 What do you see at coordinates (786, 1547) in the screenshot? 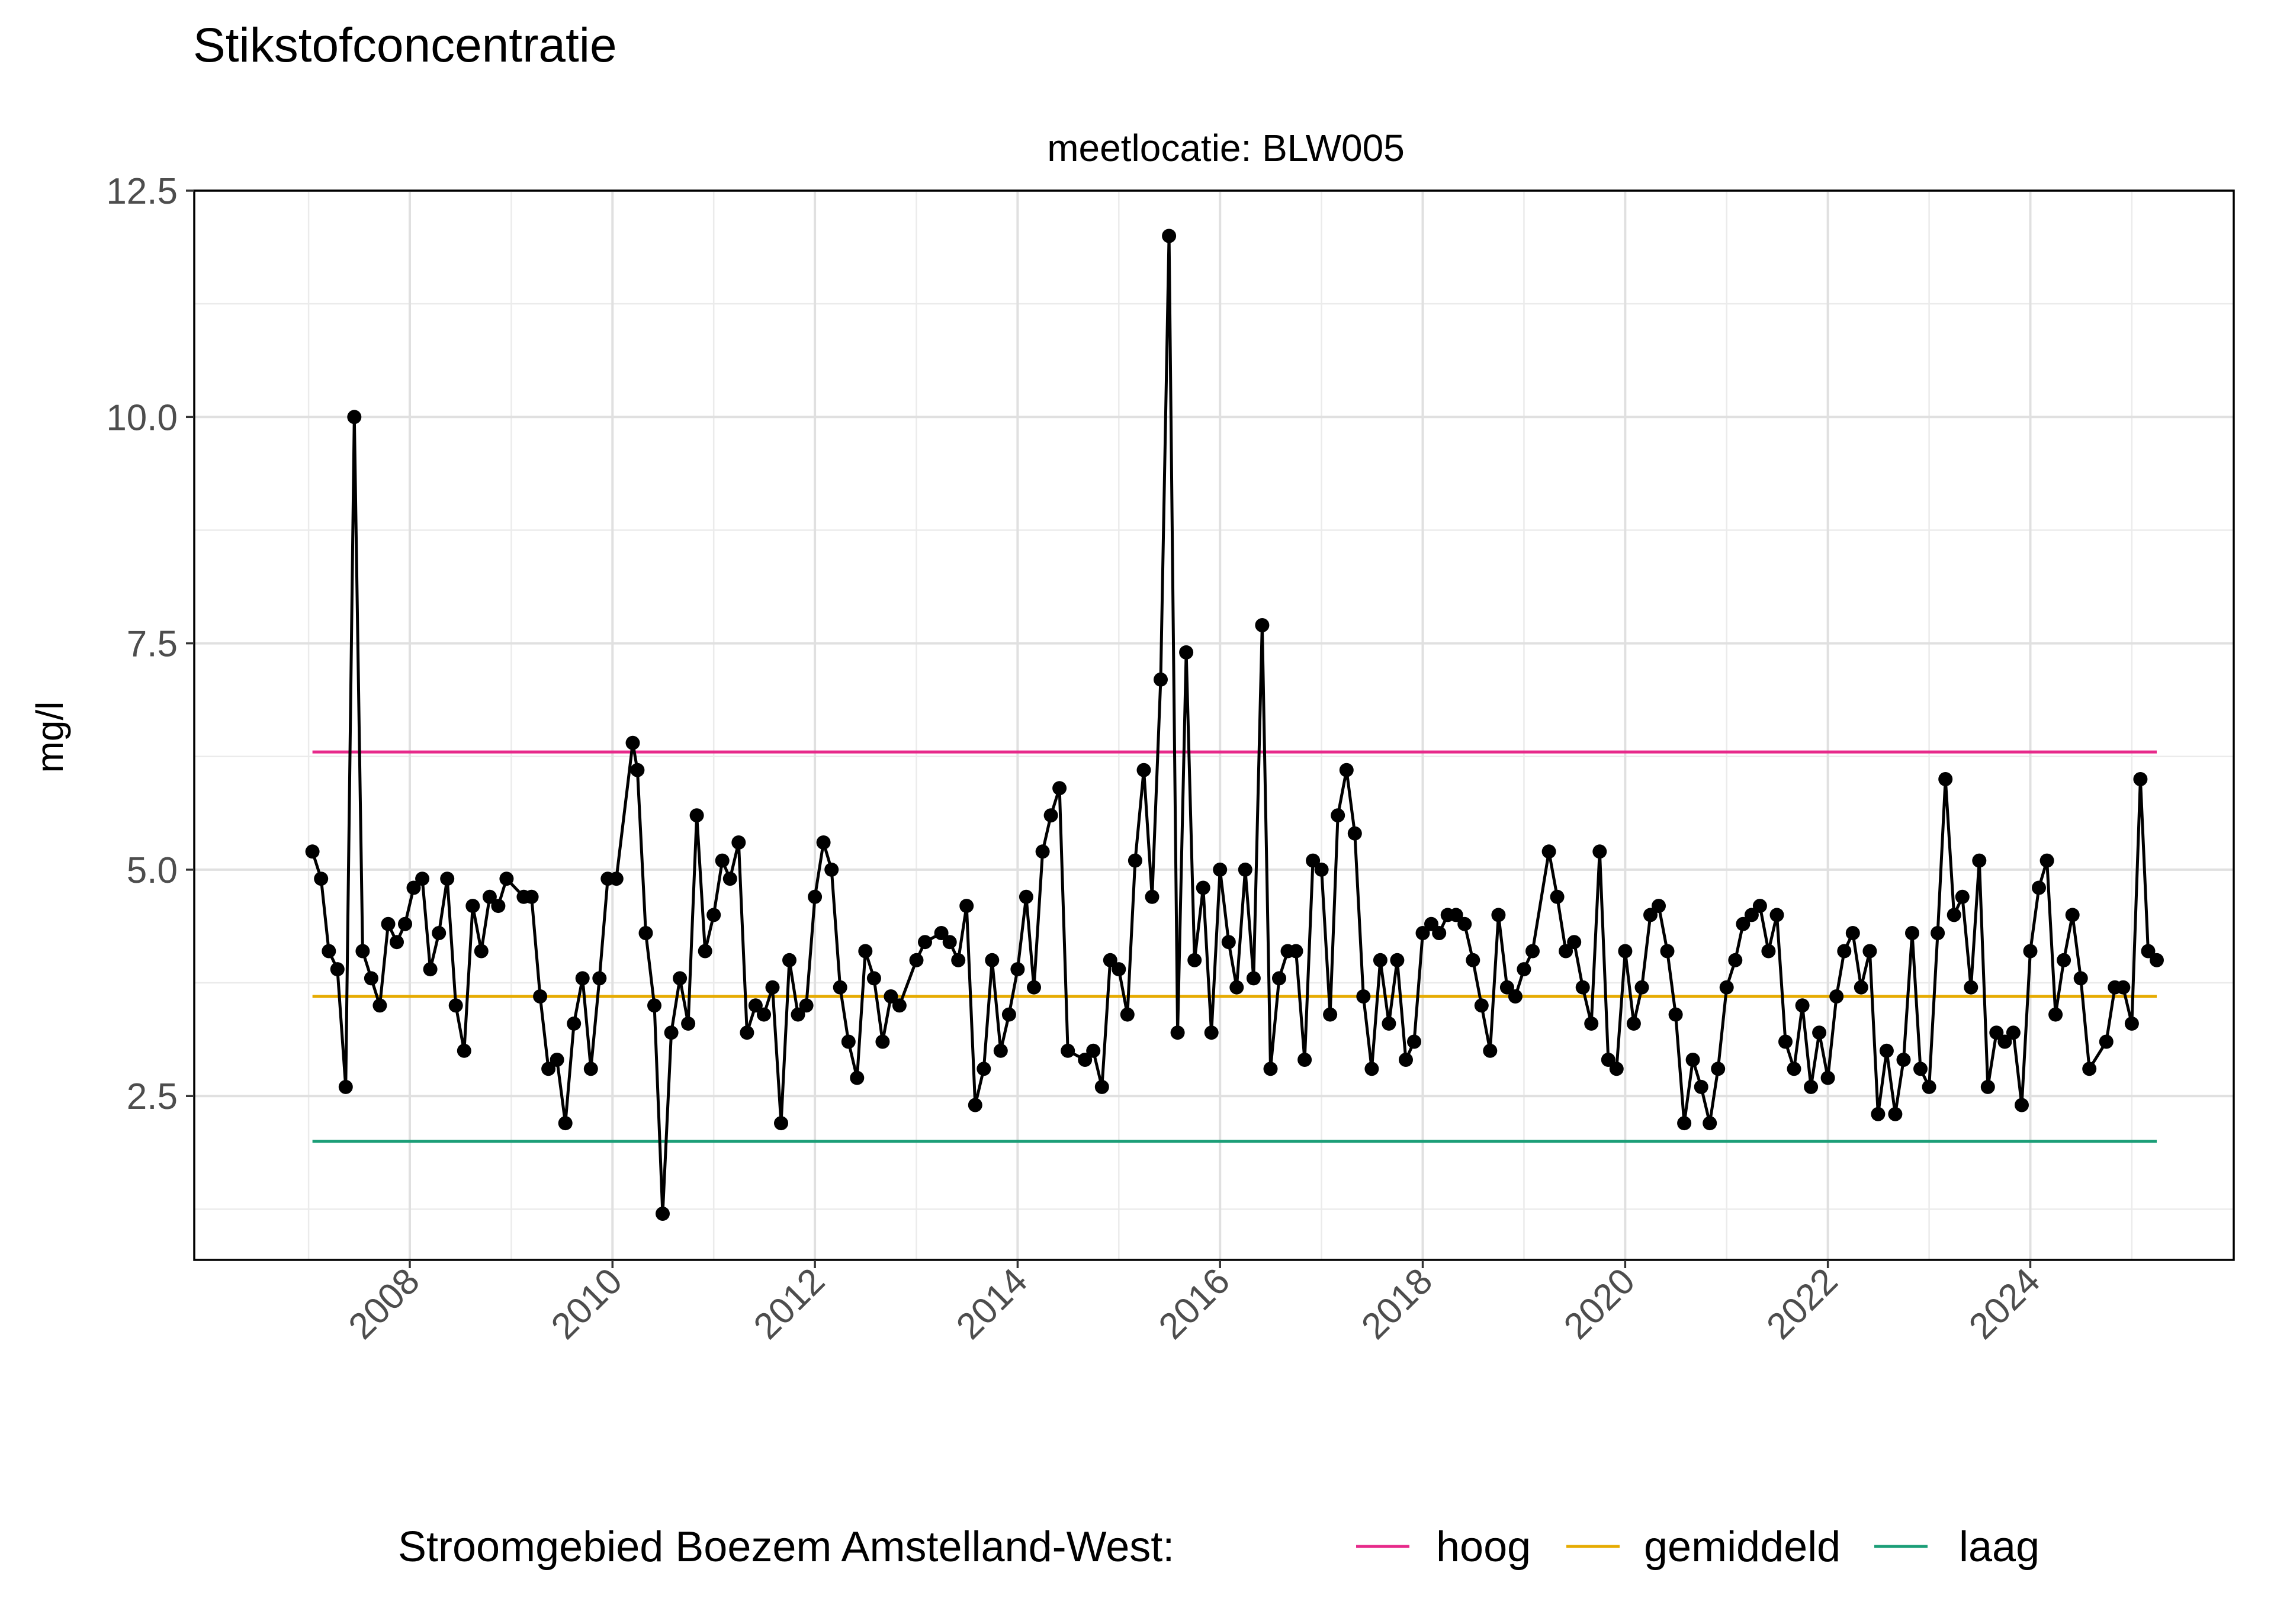
I see `legend-title: Stroomgebied Boezem Amstelland-West:` at bounding box center [786, 1547].